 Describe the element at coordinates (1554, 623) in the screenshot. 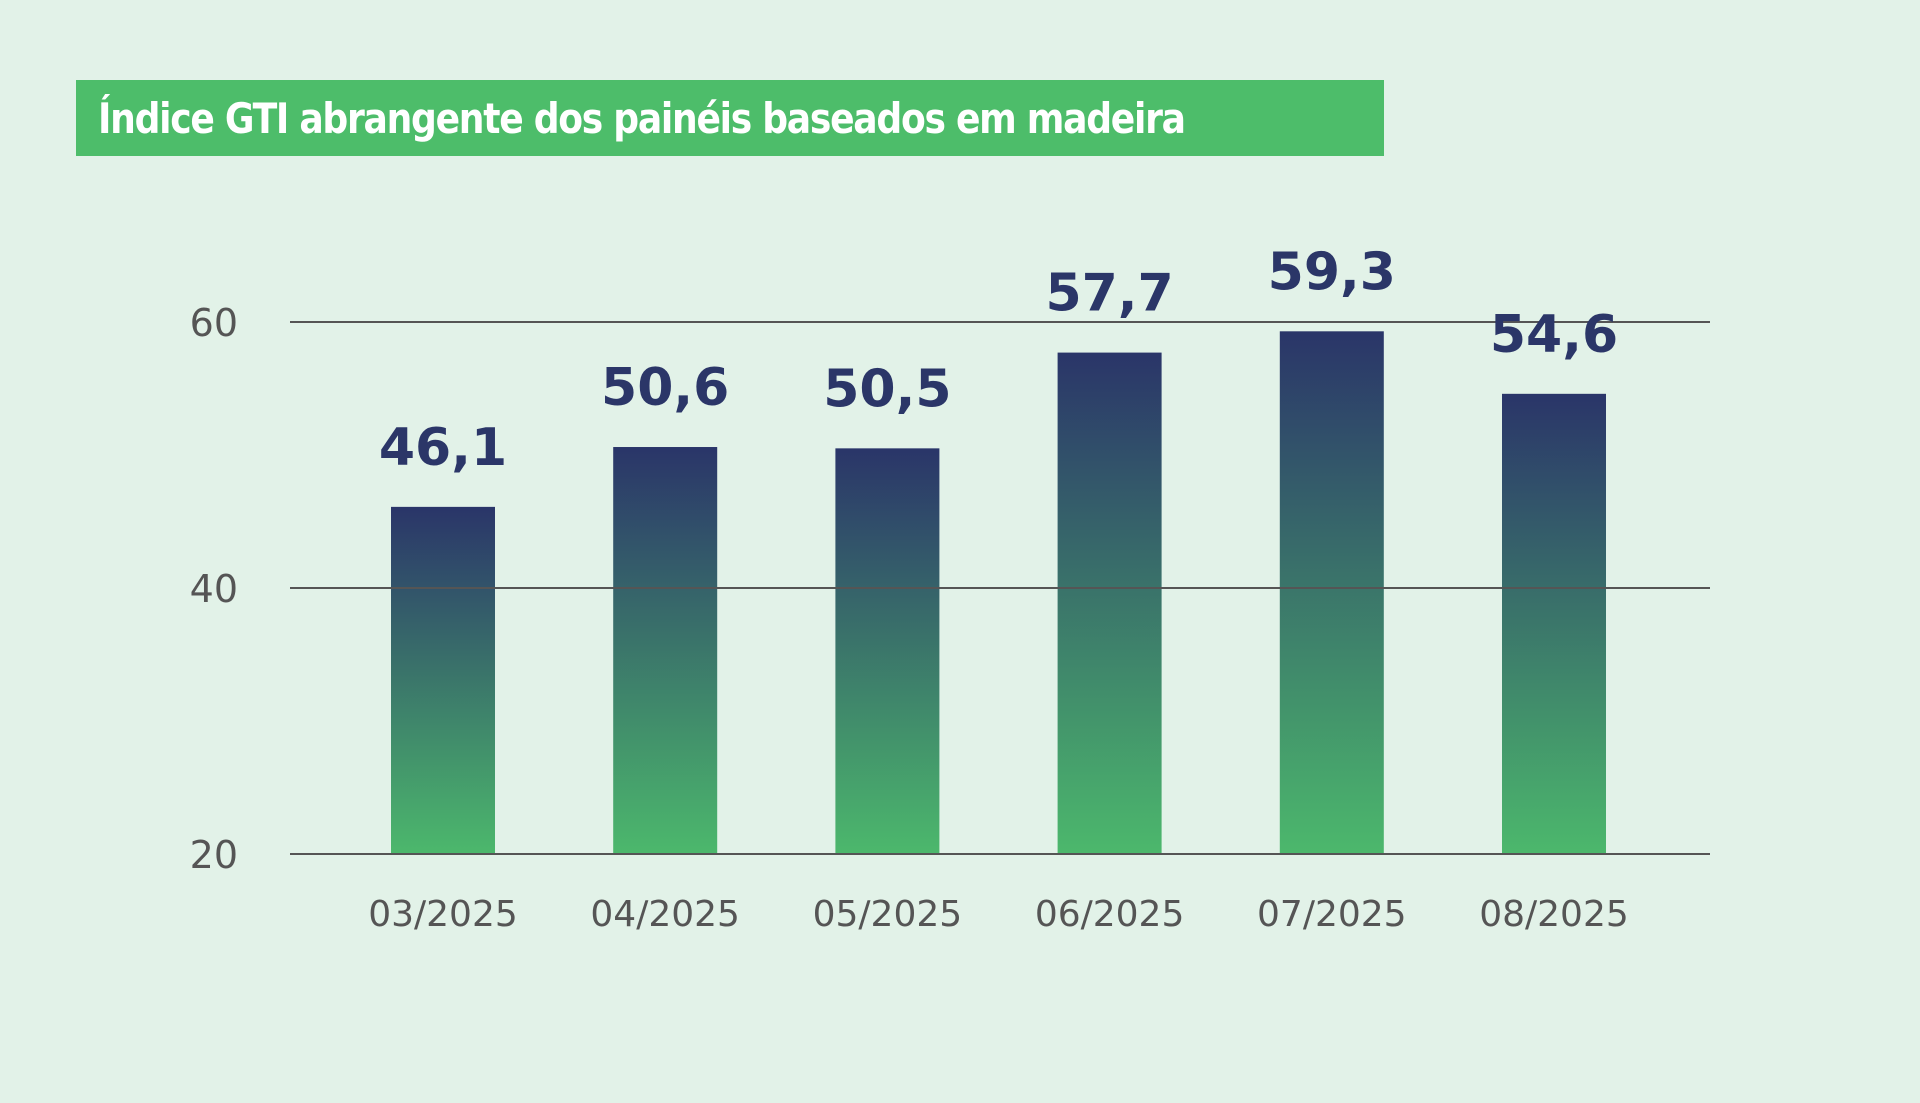

I see `bar-08/2025` at that location.